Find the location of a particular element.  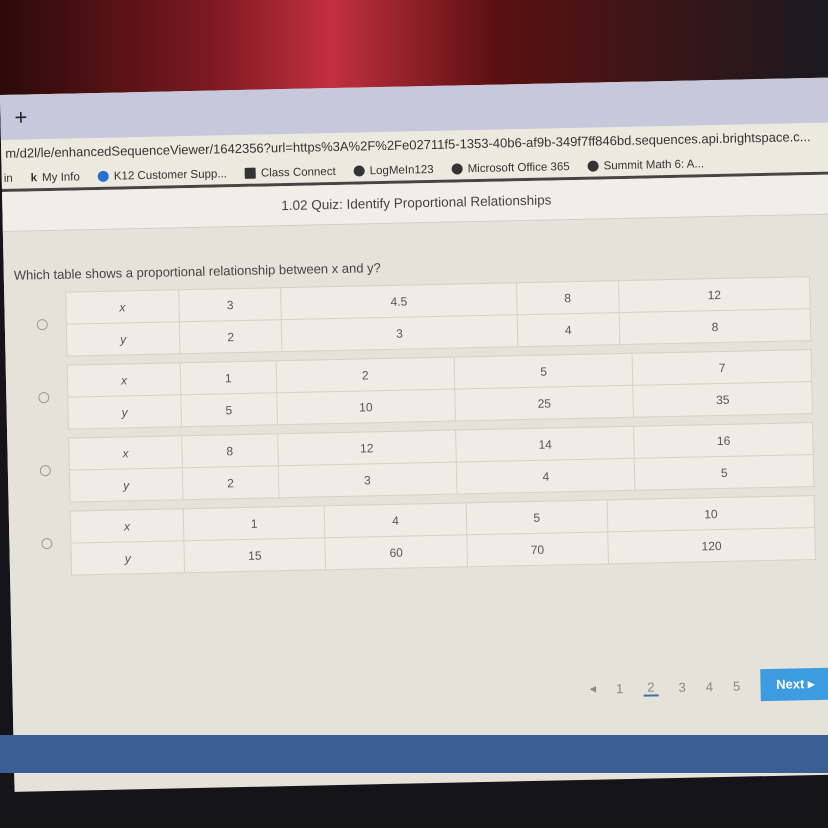

table-cell: 70 is located at coordinates (537, 549).